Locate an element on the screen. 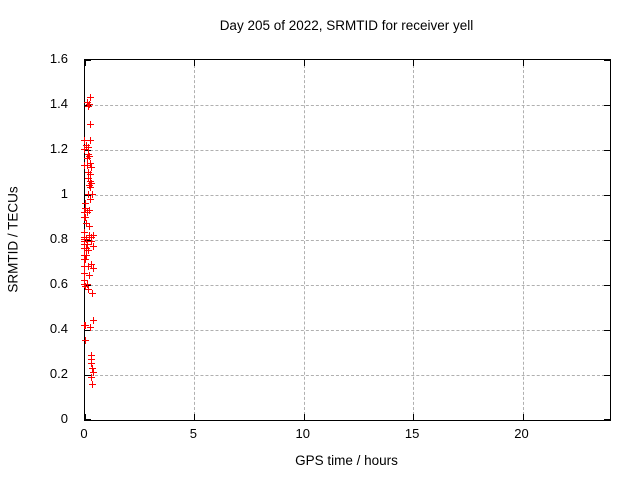 Image resolution: width=640 pixels, height=480 pixels. y-tick-label: 1.4 is located at coordinates (58, 103).